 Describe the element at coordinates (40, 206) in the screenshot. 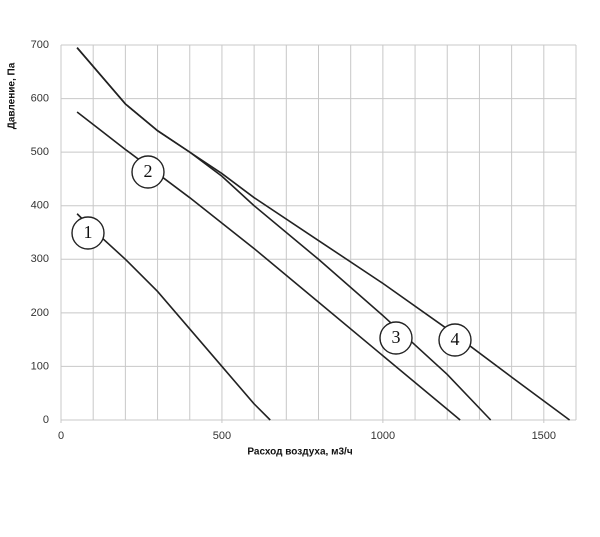

I see `y-tick-label: 400` at that location.